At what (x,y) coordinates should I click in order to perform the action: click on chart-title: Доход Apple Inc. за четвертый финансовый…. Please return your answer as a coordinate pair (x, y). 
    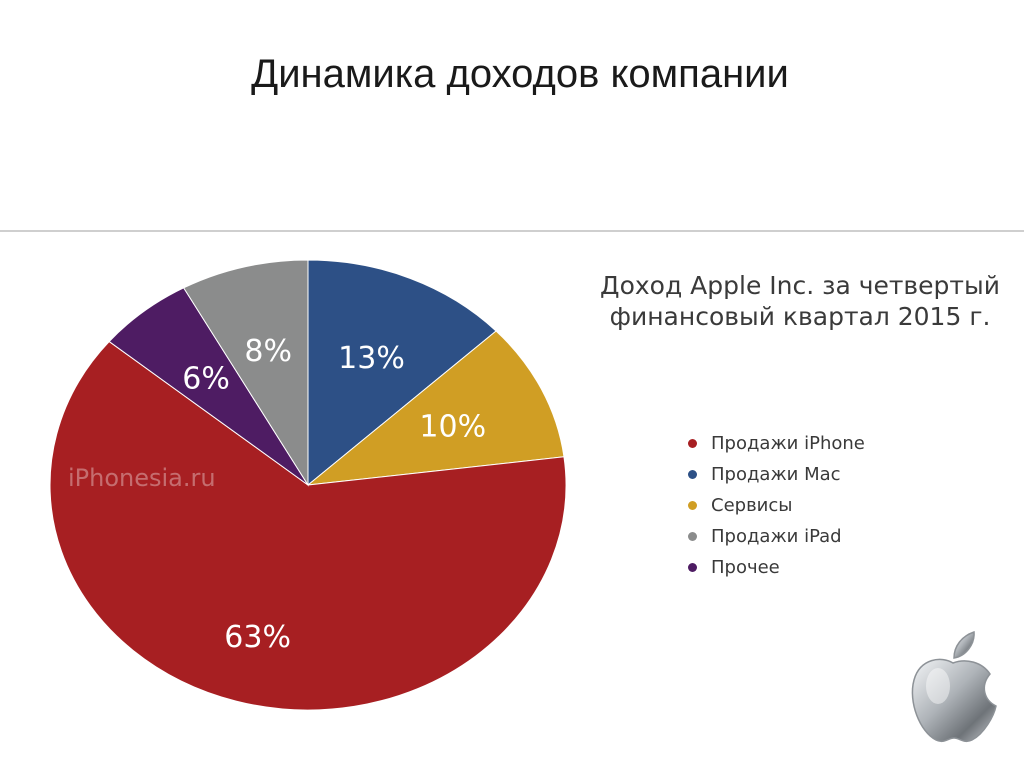
    Looking at the image, I should click on (792, 301).